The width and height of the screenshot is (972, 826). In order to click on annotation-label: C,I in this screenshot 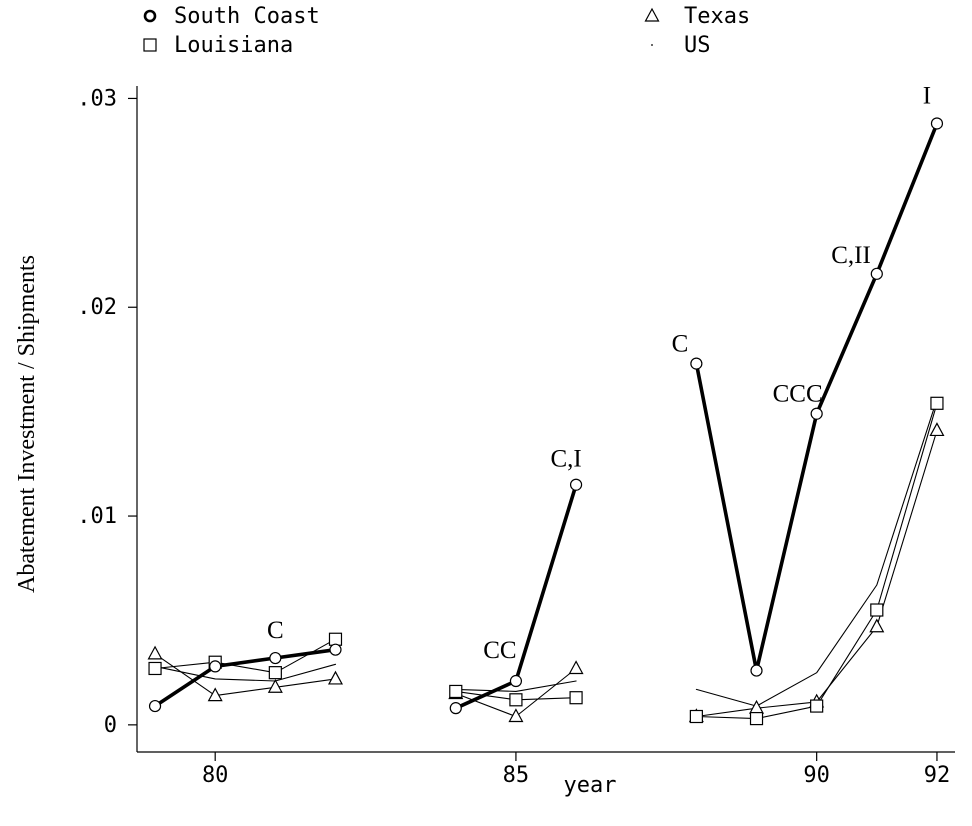, I will do `click(565, 459)`.